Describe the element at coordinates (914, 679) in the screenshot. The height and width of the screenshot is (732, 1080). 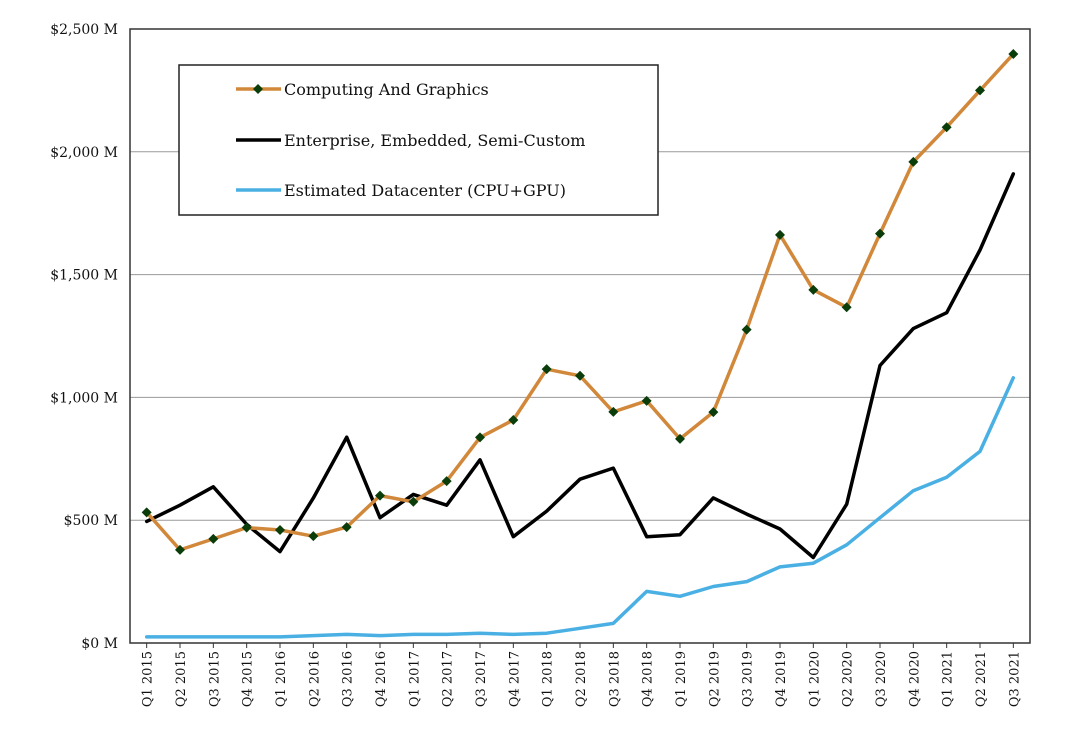
I see `x-tick-label: Q4 2020` at that location.